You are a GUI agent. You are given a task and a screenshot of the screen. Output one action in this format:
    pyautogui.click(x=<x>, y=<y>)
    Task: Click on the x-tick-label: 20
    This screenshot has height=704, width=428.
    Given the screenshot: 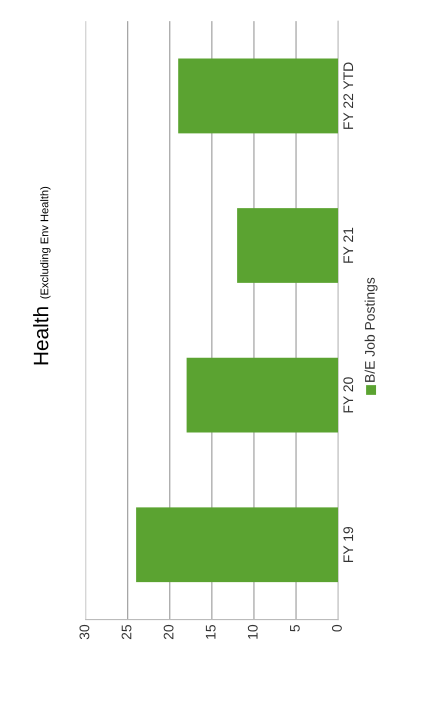 What is the action you would take?
    pyautogui.click(x=169, y=632)
    